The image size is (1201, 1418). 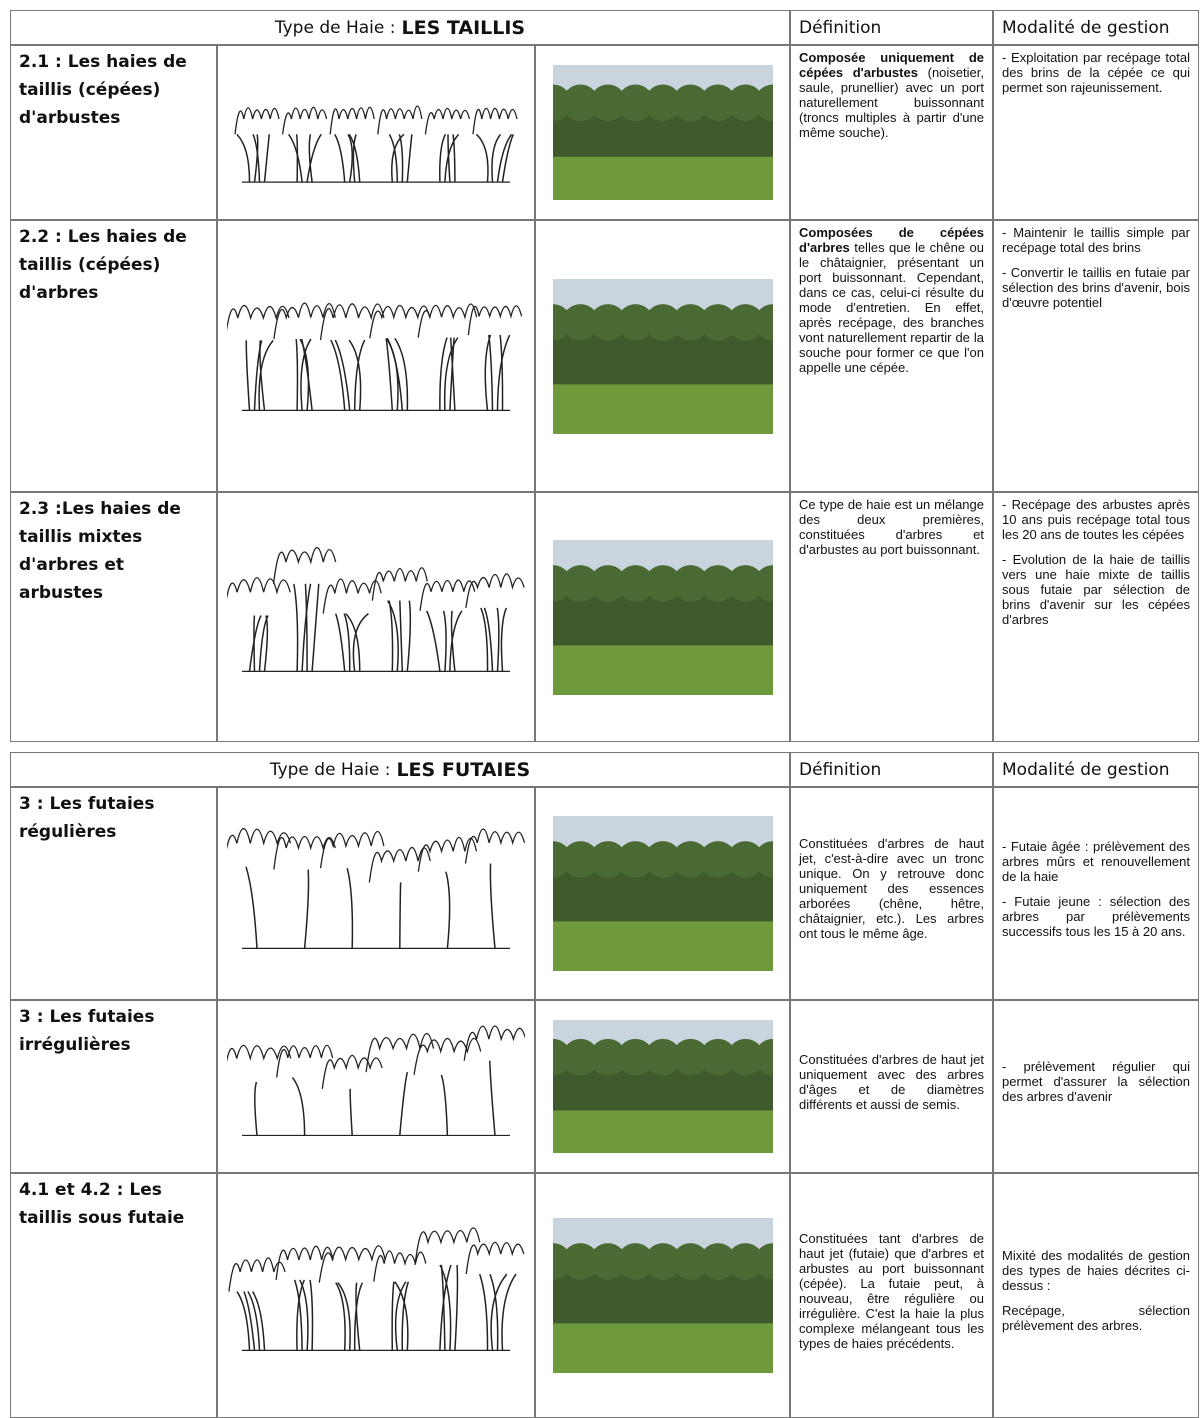 What do you see at coordinates (463, 769) in the screenshot?
I see `type-name: LES FUTAIES` at bounding box center [463, 769].